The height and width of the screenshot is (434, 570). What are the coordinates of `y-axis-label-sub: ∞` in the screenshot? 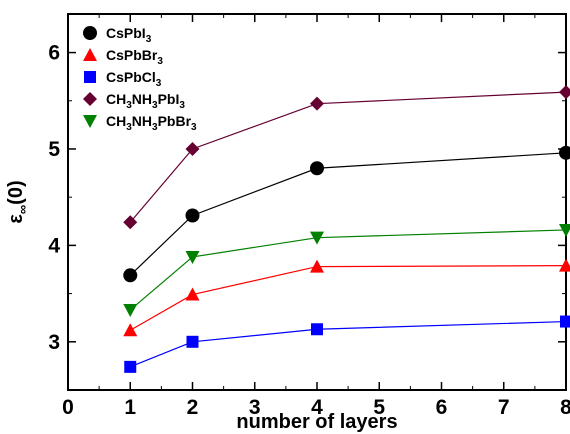 It's located at (22, 209).